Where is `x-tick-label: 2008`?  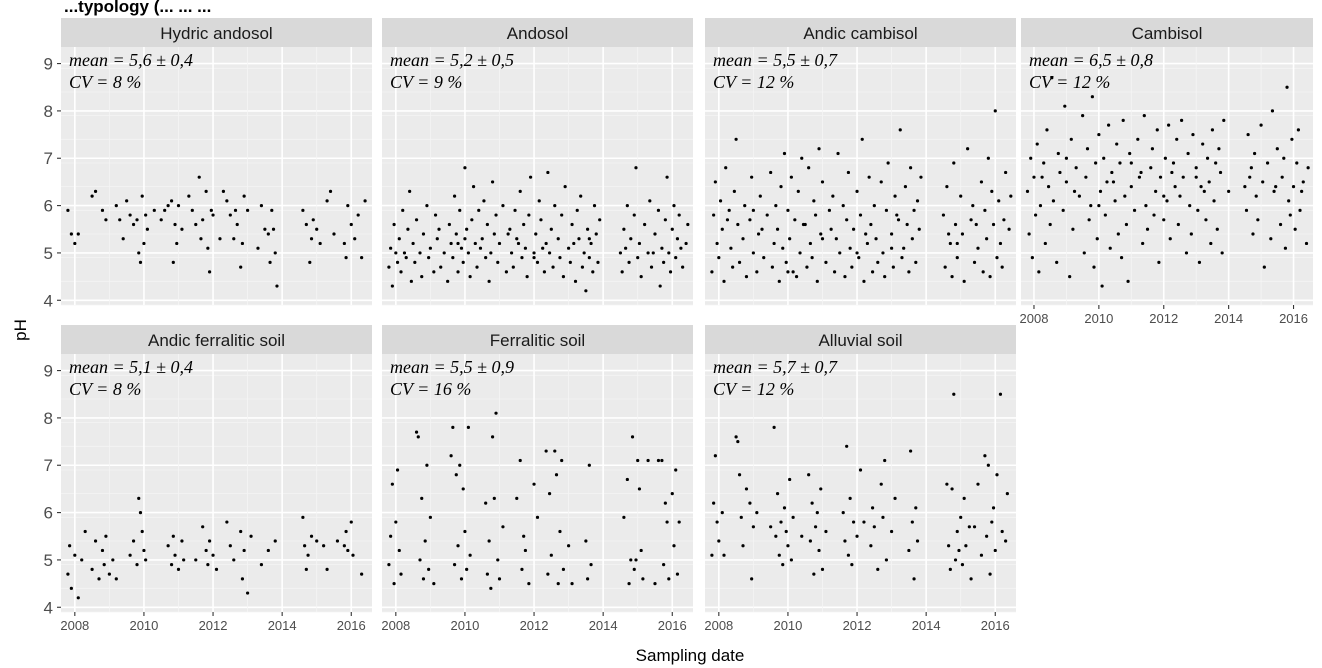 x-tick-label: 2008 is located at coordinates (718, 625).